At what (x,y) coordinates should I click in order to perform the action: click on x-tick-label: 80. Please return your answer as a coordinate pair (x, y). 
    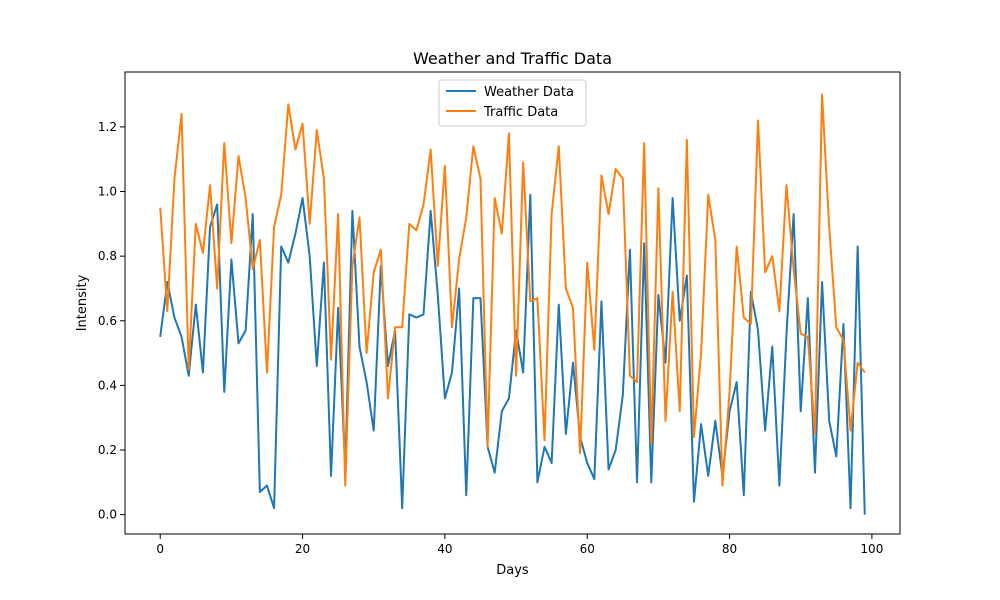
    Looking at the image, I should click on (729, 549).